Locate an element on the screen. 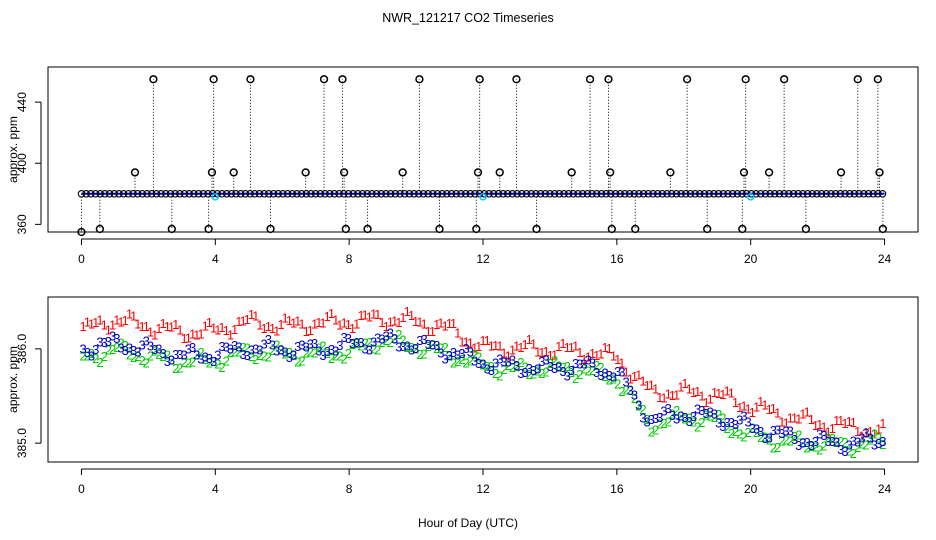  upper-x-axis: 0 4 8 12 16 20 24 is located at coordinates (485, 252).